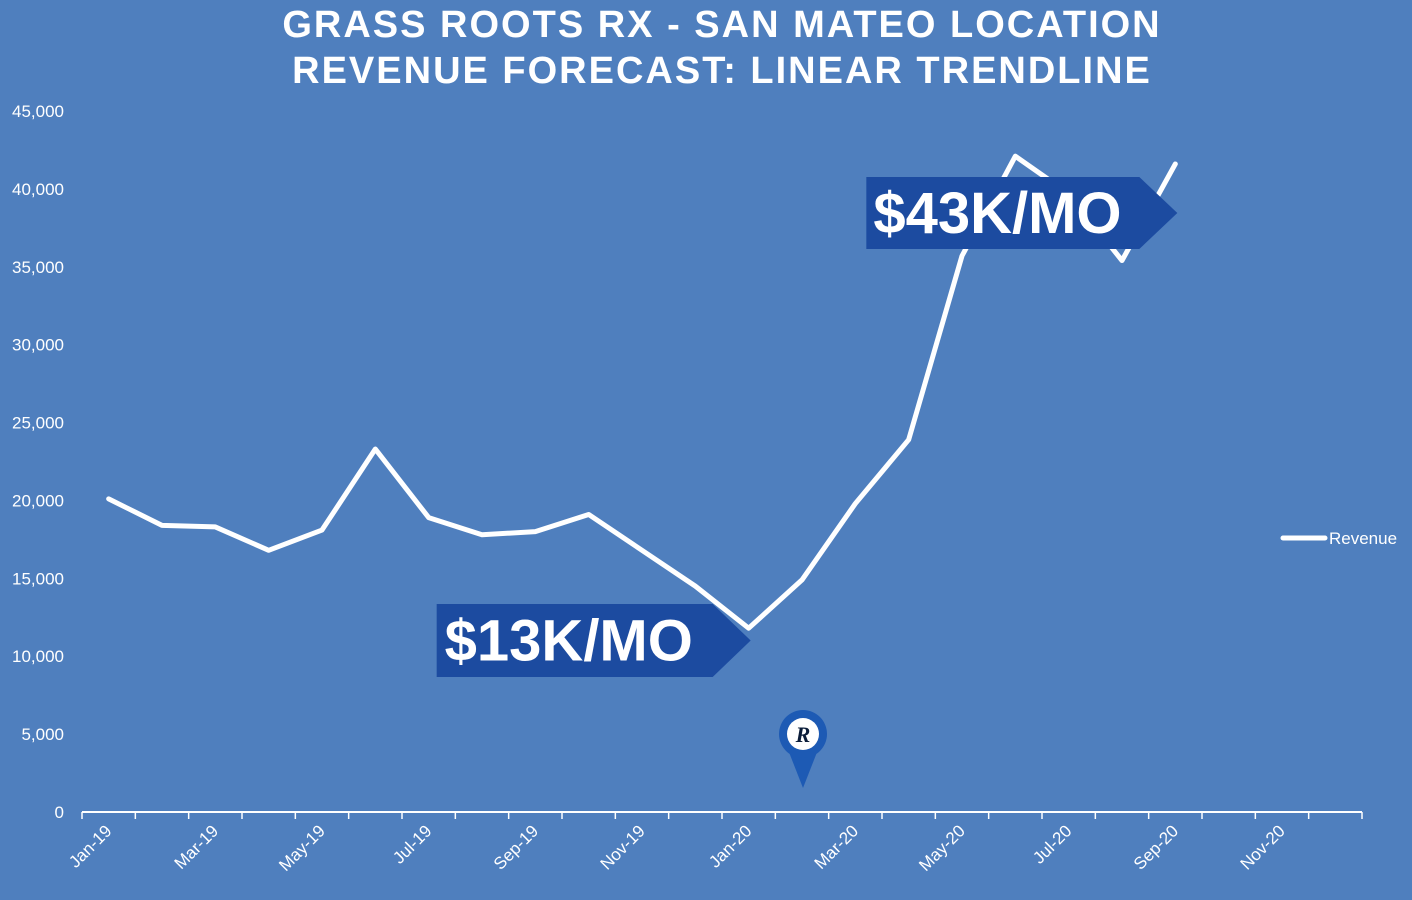 The height and width of the screenshot is (900, 1412). Describe the element at coordinates (38, 423) in the screenshot. I see `y-tick-label: 25,000` at that location.